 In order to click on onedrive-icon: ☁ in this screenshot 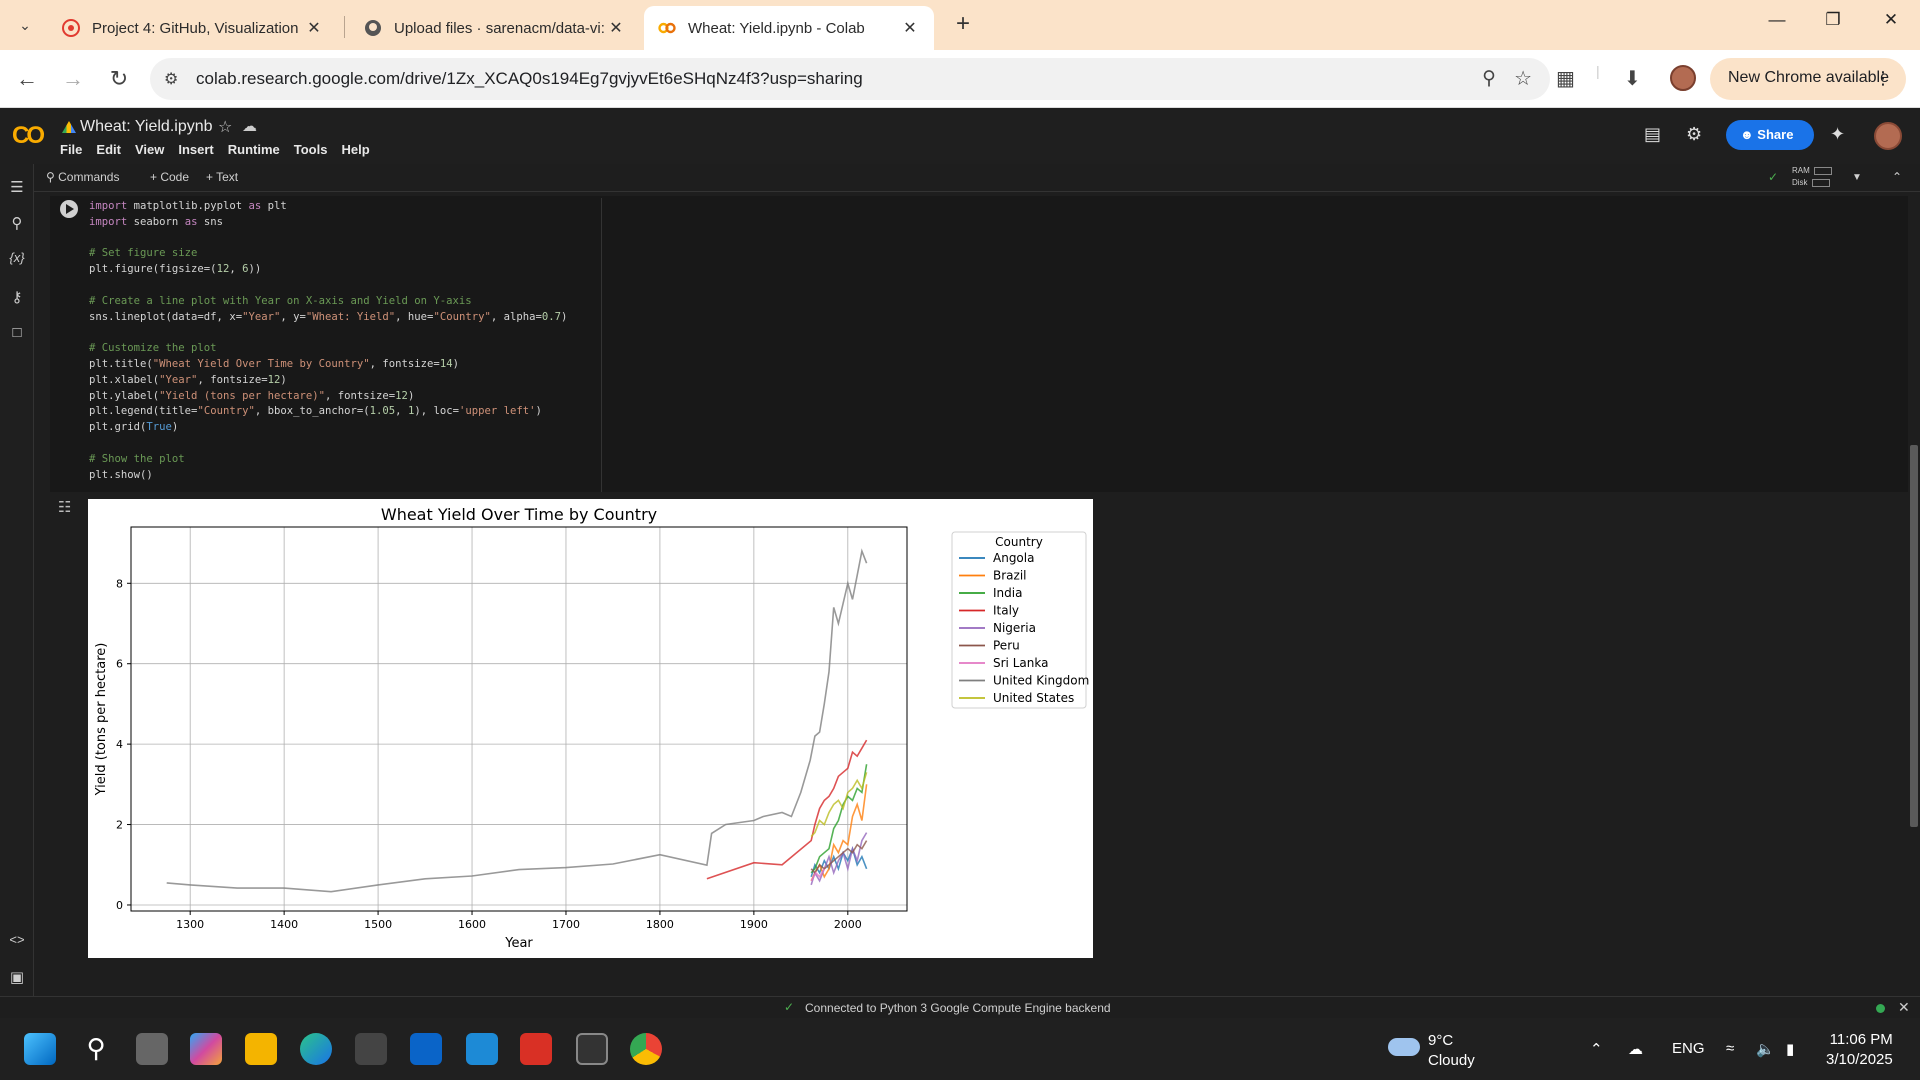, I will do `click(1635, 1049)`.